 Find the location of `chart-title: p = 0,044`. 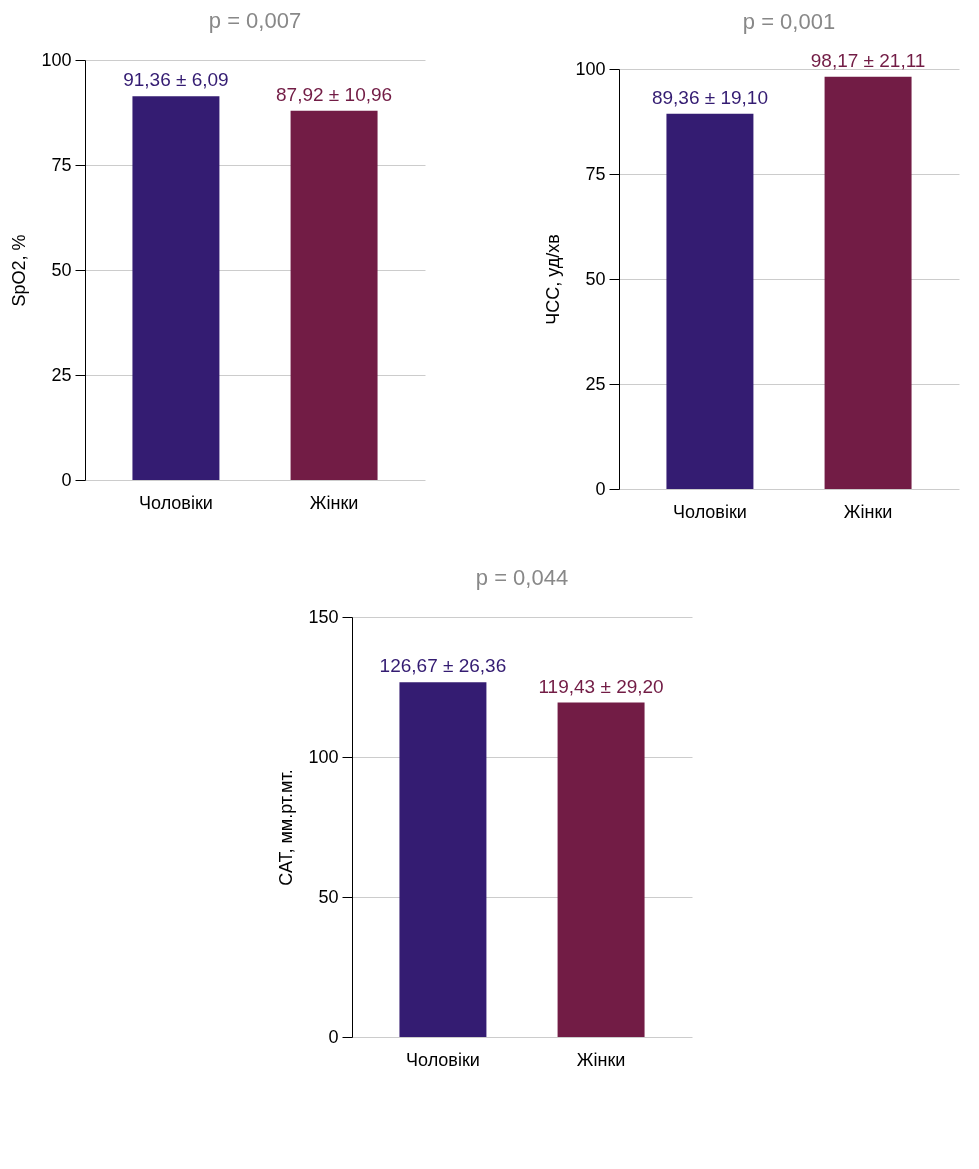

chart-title: p = 0,044 is located at coordinates (522, 577).